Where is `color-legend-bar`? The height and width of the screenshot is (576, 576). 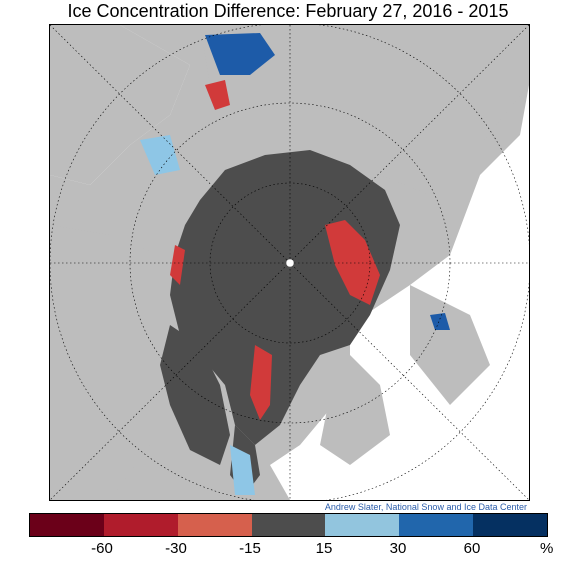 color-legend-bar is located at coordinates (288, 525).